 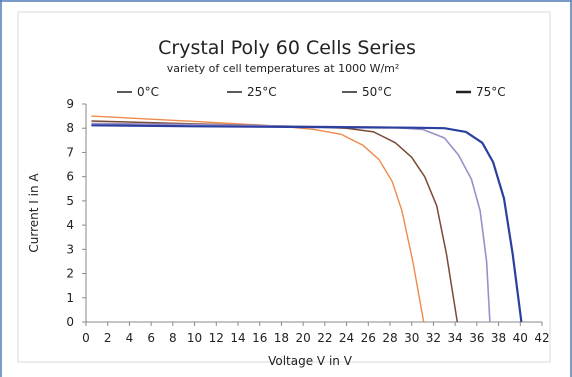 What do you see at coordinates (389, 338) in the screenshot?
I see `x-tick-label: 28` at bounding box center [389, 338].